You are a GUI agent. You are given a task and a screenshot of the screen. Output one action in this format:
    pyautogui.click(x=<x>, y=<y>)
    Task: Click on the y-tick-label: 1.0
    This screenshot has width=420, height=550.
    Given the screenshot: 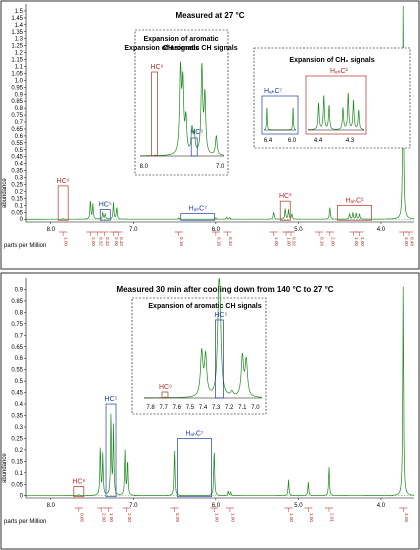 What is the action you would take?
    pyautogui.click(x=19, y=81)
    